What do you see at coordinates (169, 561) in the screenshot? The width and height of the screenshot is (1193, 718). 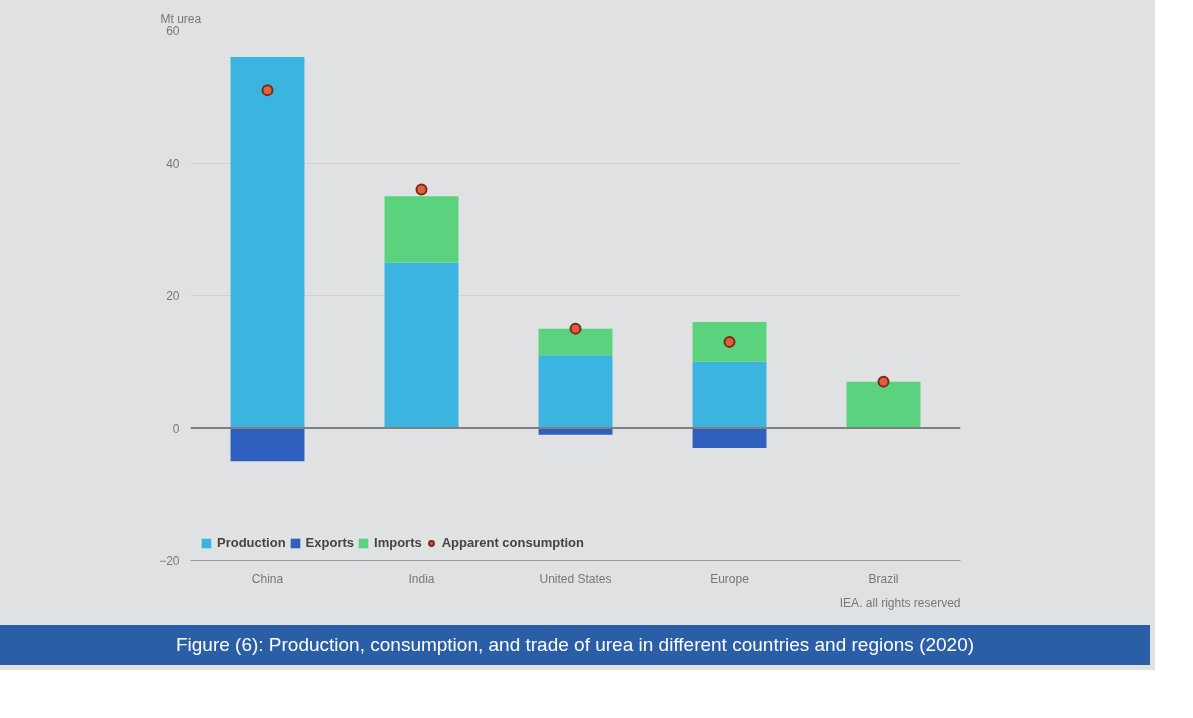 I see `y-tick-label: −20` at bounding box center [169, 561].